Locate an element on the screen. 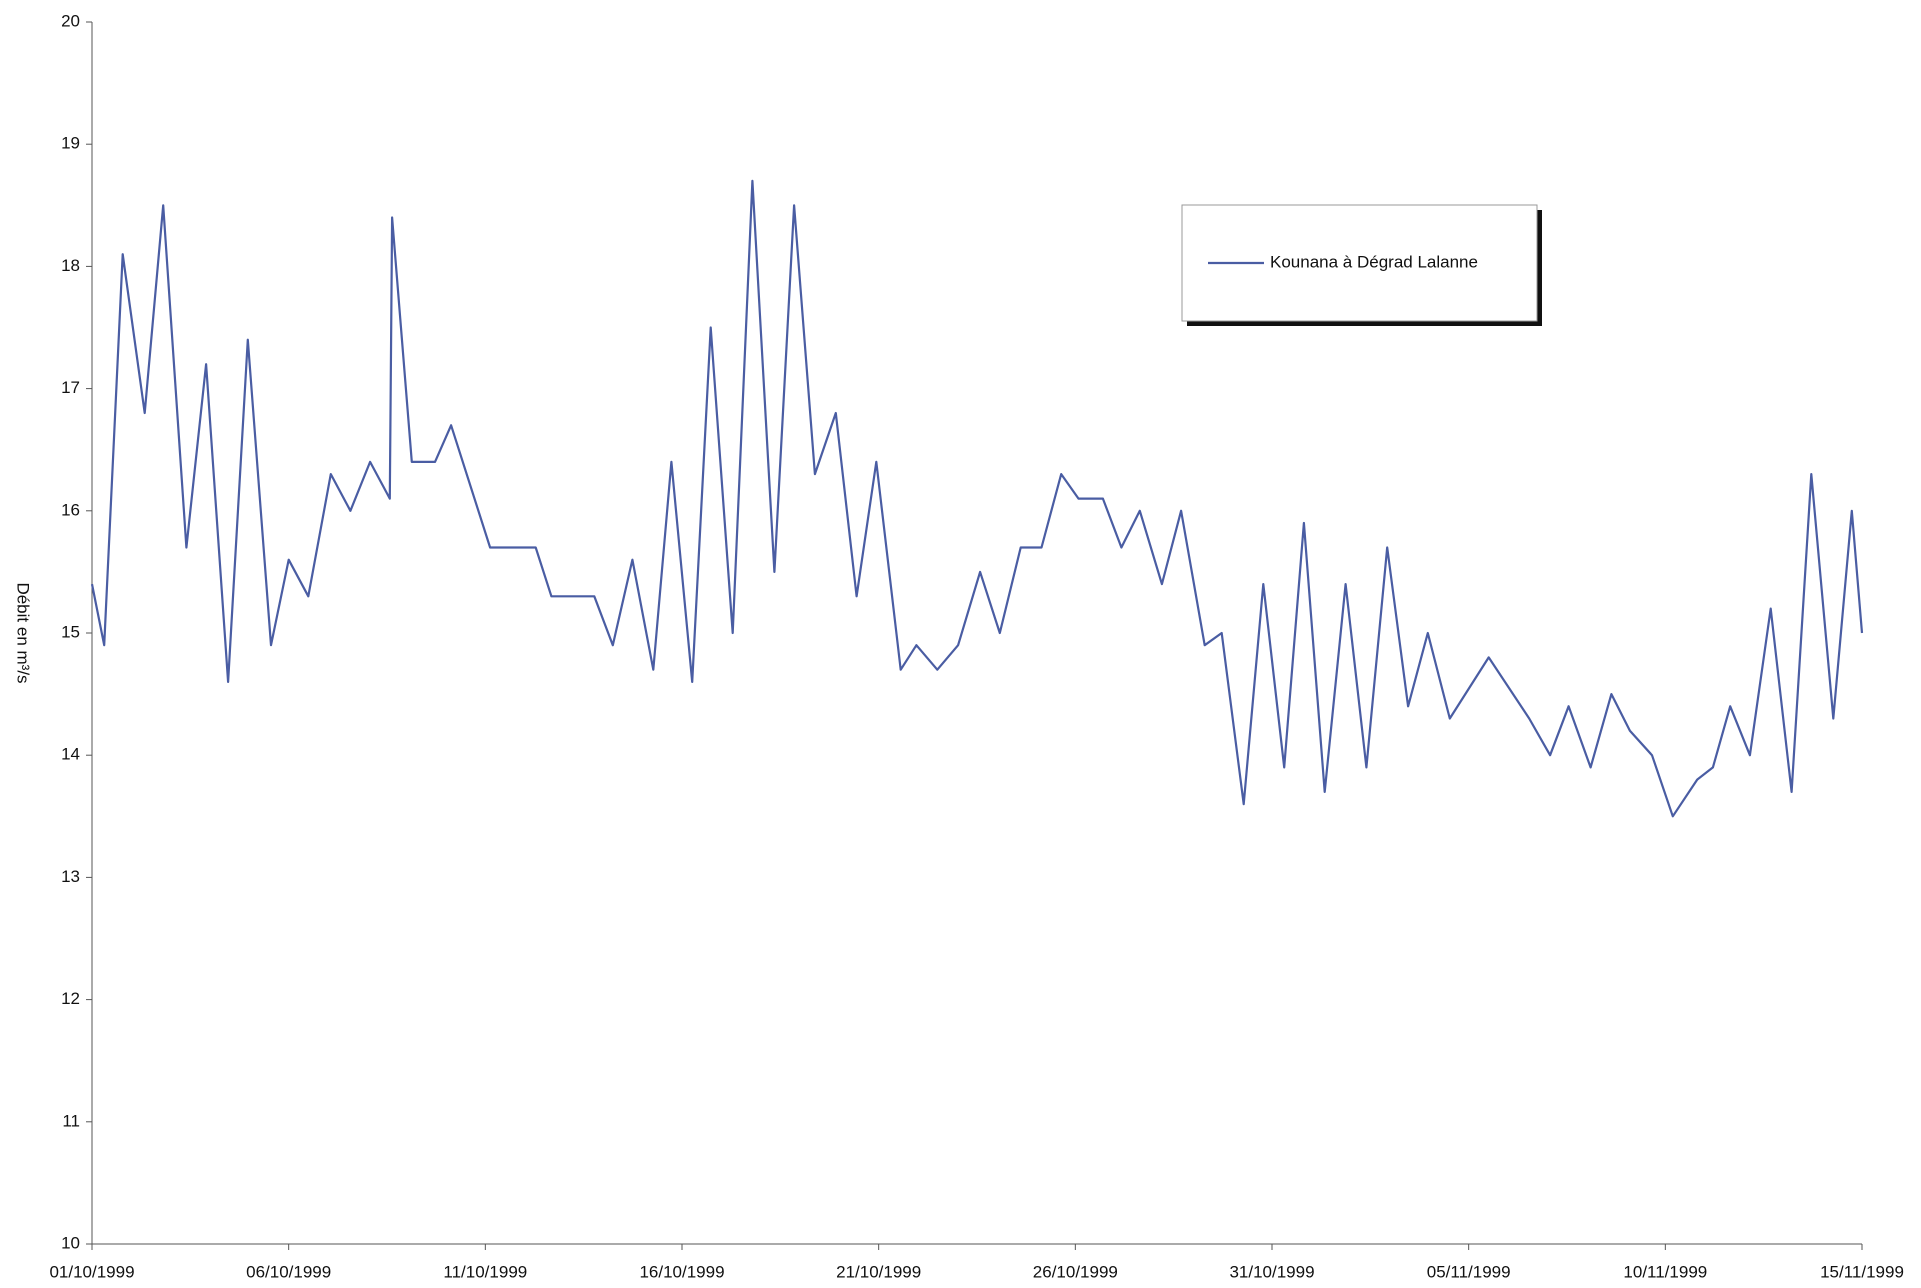  x-tick-label: 10/11/1999 is located at coordinates (1665, 1271).